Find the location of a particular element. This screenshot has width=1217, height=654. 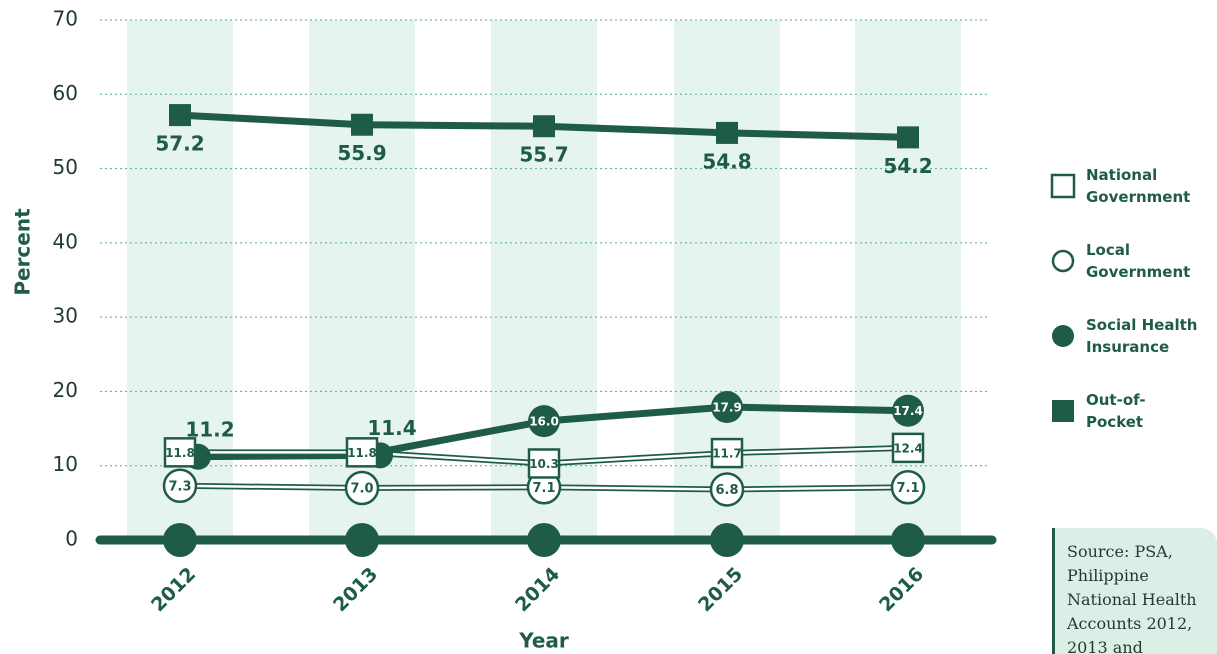

value-label: 55.7 is located at coordinates (543, 155).